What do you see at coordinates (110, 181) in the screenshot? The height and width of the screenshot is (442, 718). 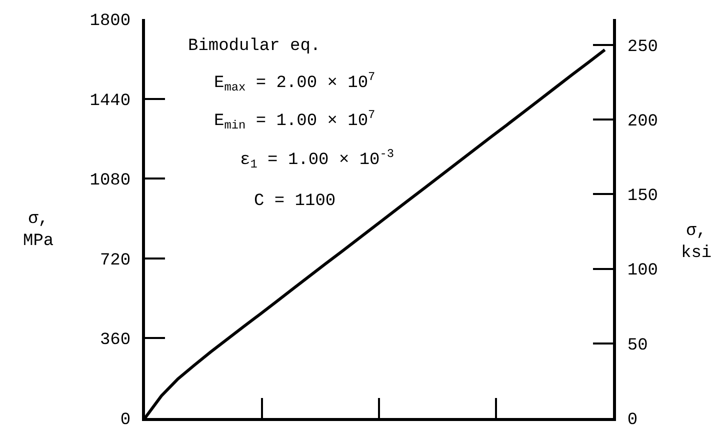 I see `y-tick-label: 1080` at bounding box center [110, 181].